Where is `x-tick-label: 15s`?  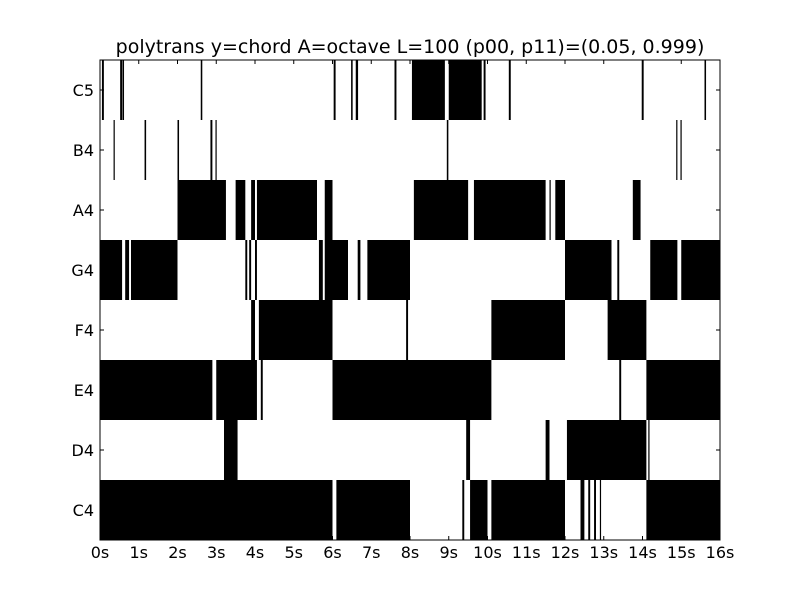
x-tick-label: 15s is located at coordinates (681, 552).